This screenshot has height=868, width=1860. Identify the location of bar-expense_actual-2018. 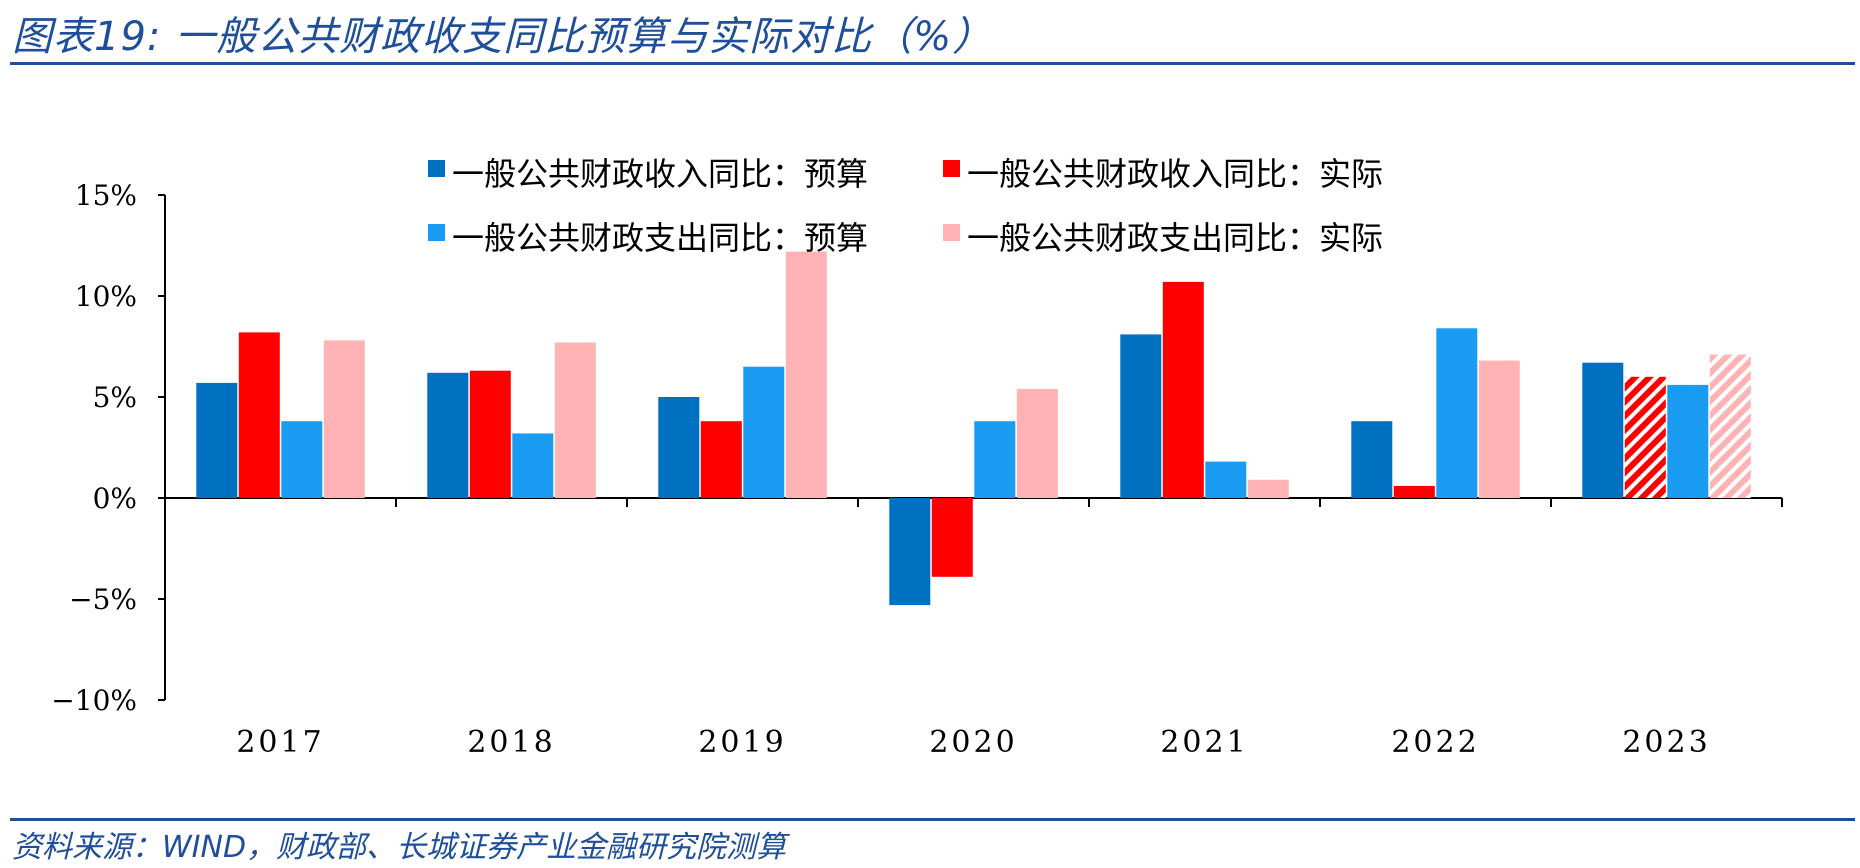
(575, 420).